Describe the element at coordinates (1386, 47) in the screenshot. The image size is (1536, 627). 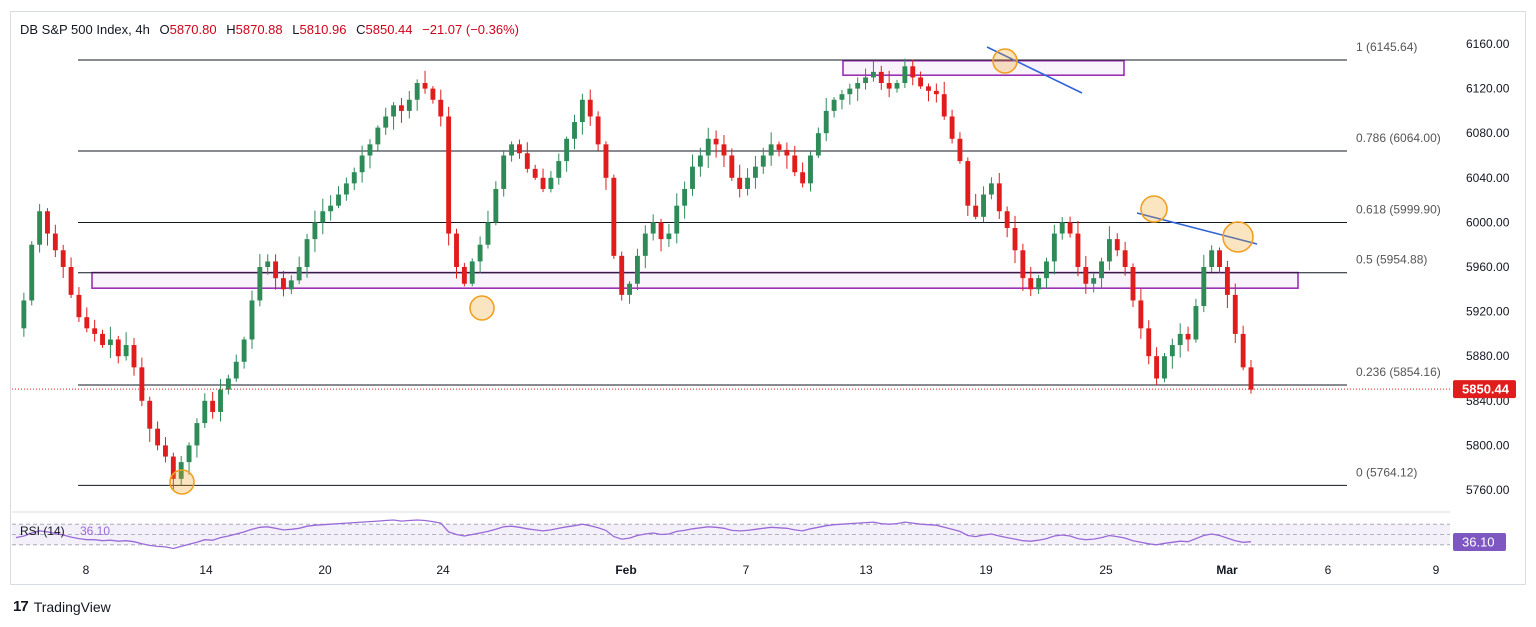
I see `fib-level-label: 1 (6145.64)` at that location.